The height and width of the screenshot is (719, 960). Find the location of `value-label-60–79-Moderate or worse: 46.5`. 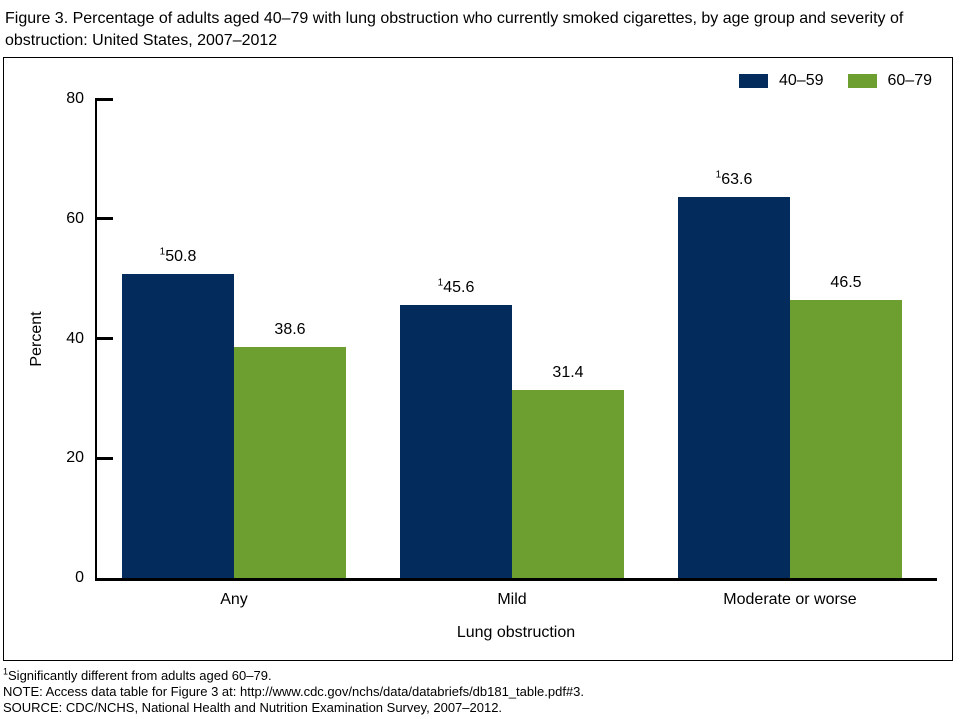

value-label-60–79-Moderate or worse: 46.5 is located at coordinates (846, 282).